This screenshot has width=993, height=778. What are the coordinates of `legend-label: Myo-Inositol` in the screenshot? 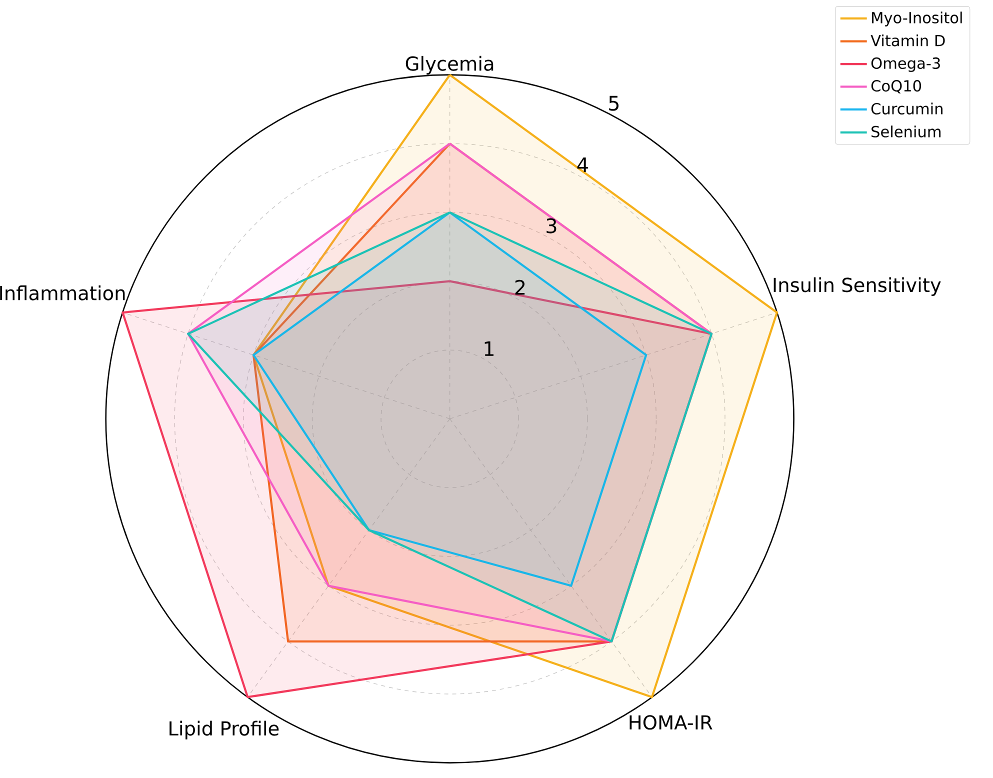 It's located at (917, 19).